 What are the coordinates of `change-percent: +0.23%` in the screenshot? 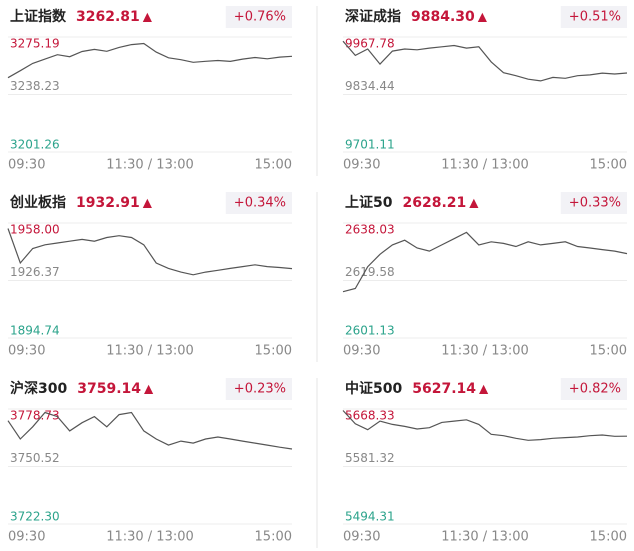 It's located at (260, 389).